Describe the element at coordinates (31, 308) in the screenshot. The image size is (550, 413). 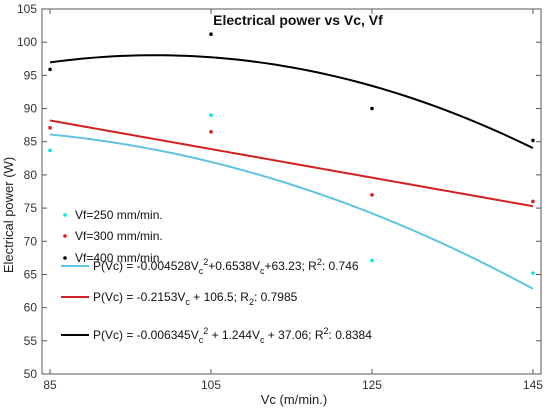
I see `y-tick-label: 60` at that location.